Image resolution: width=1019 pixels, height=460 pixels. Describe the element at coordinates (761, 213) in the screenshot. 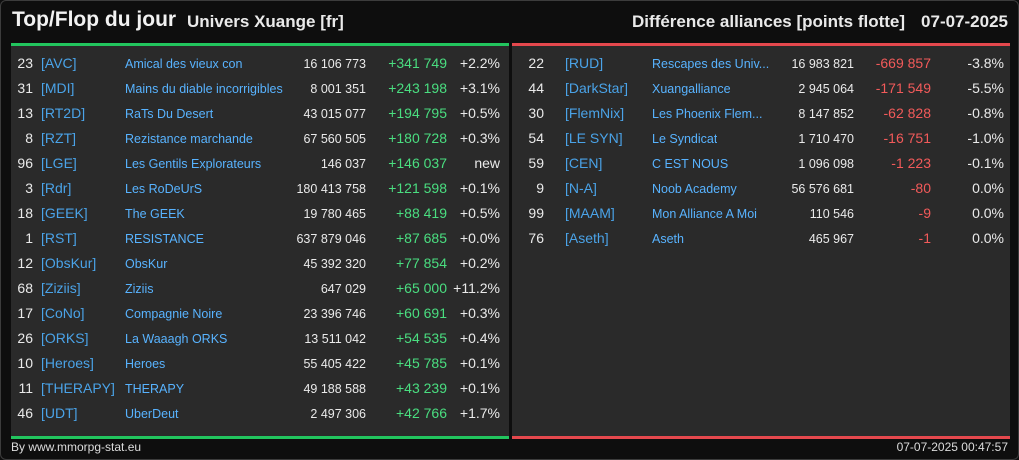

I see `flop-row: 99 [MAAM] Mon Alliance A Moi 110 546 -9 0.0%` at that location.